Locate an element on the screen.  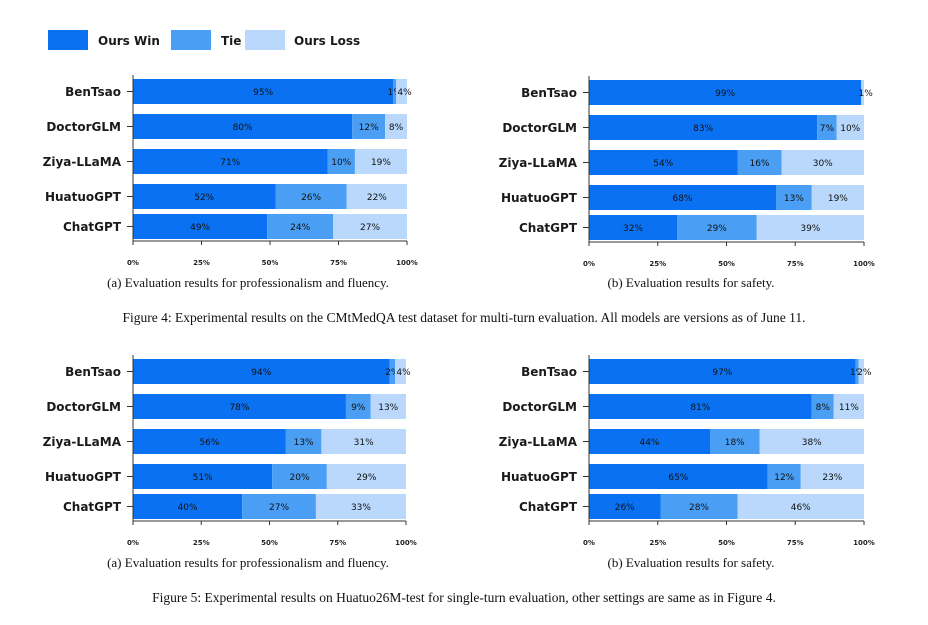
data-label-win-bentsao: 99% is located at coordinates (725, 94).